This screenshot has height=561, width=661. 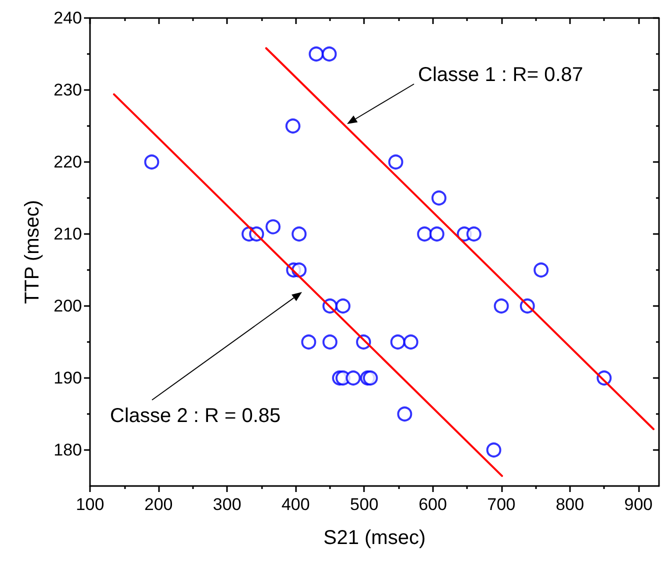 I want to click on x-tick-label: 900, so click(x=638, y=504).